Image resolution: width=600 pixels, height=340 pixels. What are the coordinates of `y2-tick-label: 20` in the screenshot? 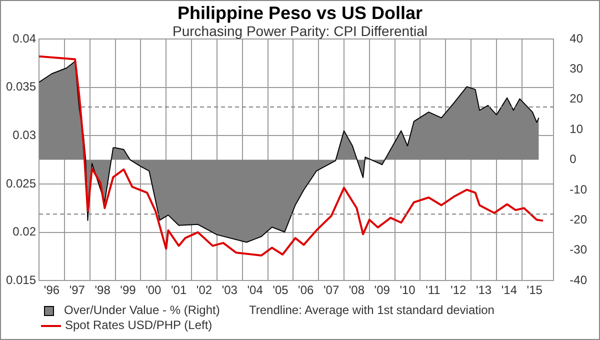 It's located at (577, 99).